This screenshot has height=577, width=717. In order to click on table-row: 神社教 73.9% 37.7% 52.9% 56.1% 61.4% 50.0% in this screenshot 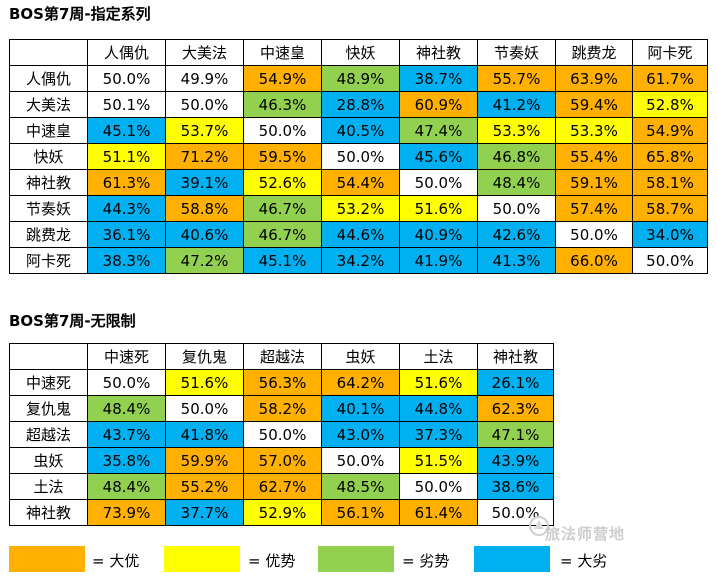, I will do `click(281, 512)`.